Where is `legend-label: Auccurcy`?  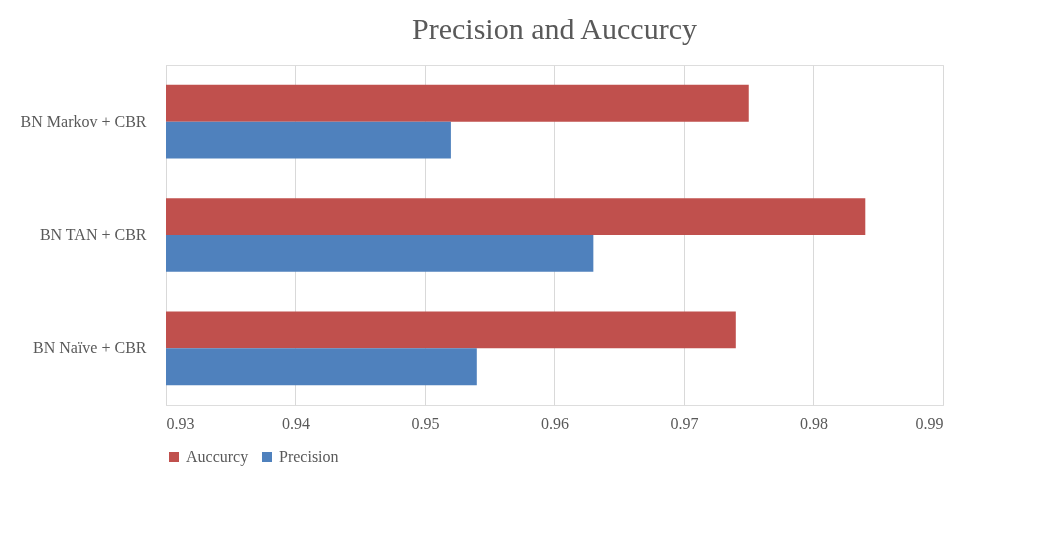 legend-label: Auccurcy is located at coordinates (217, 457).